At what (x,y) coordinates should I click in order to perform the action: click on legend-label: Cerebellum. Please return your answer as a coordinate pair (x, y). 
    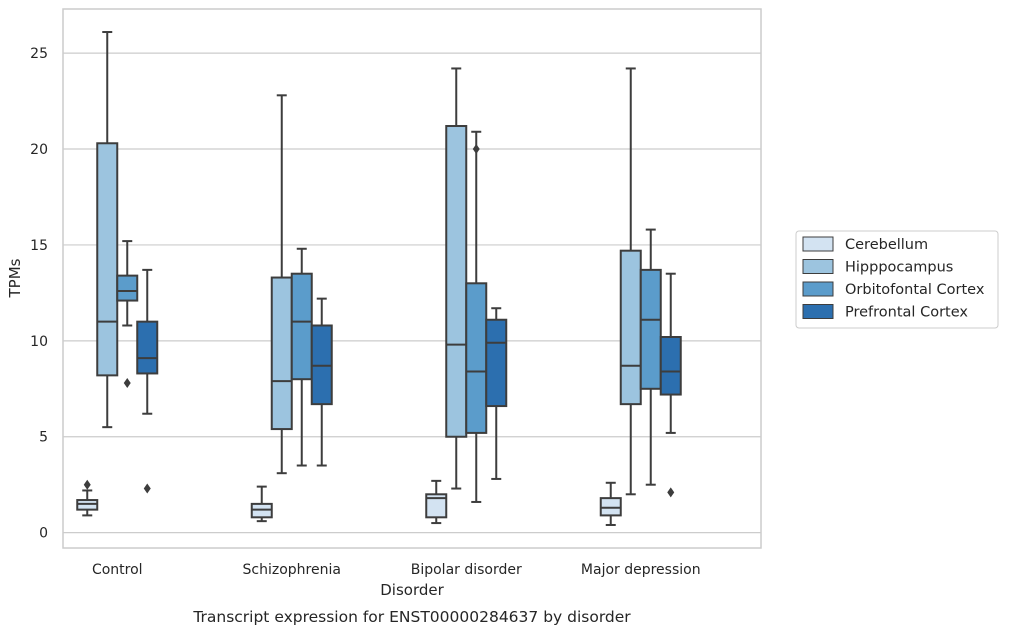
    Looking at the image, I should click on (886, 245).